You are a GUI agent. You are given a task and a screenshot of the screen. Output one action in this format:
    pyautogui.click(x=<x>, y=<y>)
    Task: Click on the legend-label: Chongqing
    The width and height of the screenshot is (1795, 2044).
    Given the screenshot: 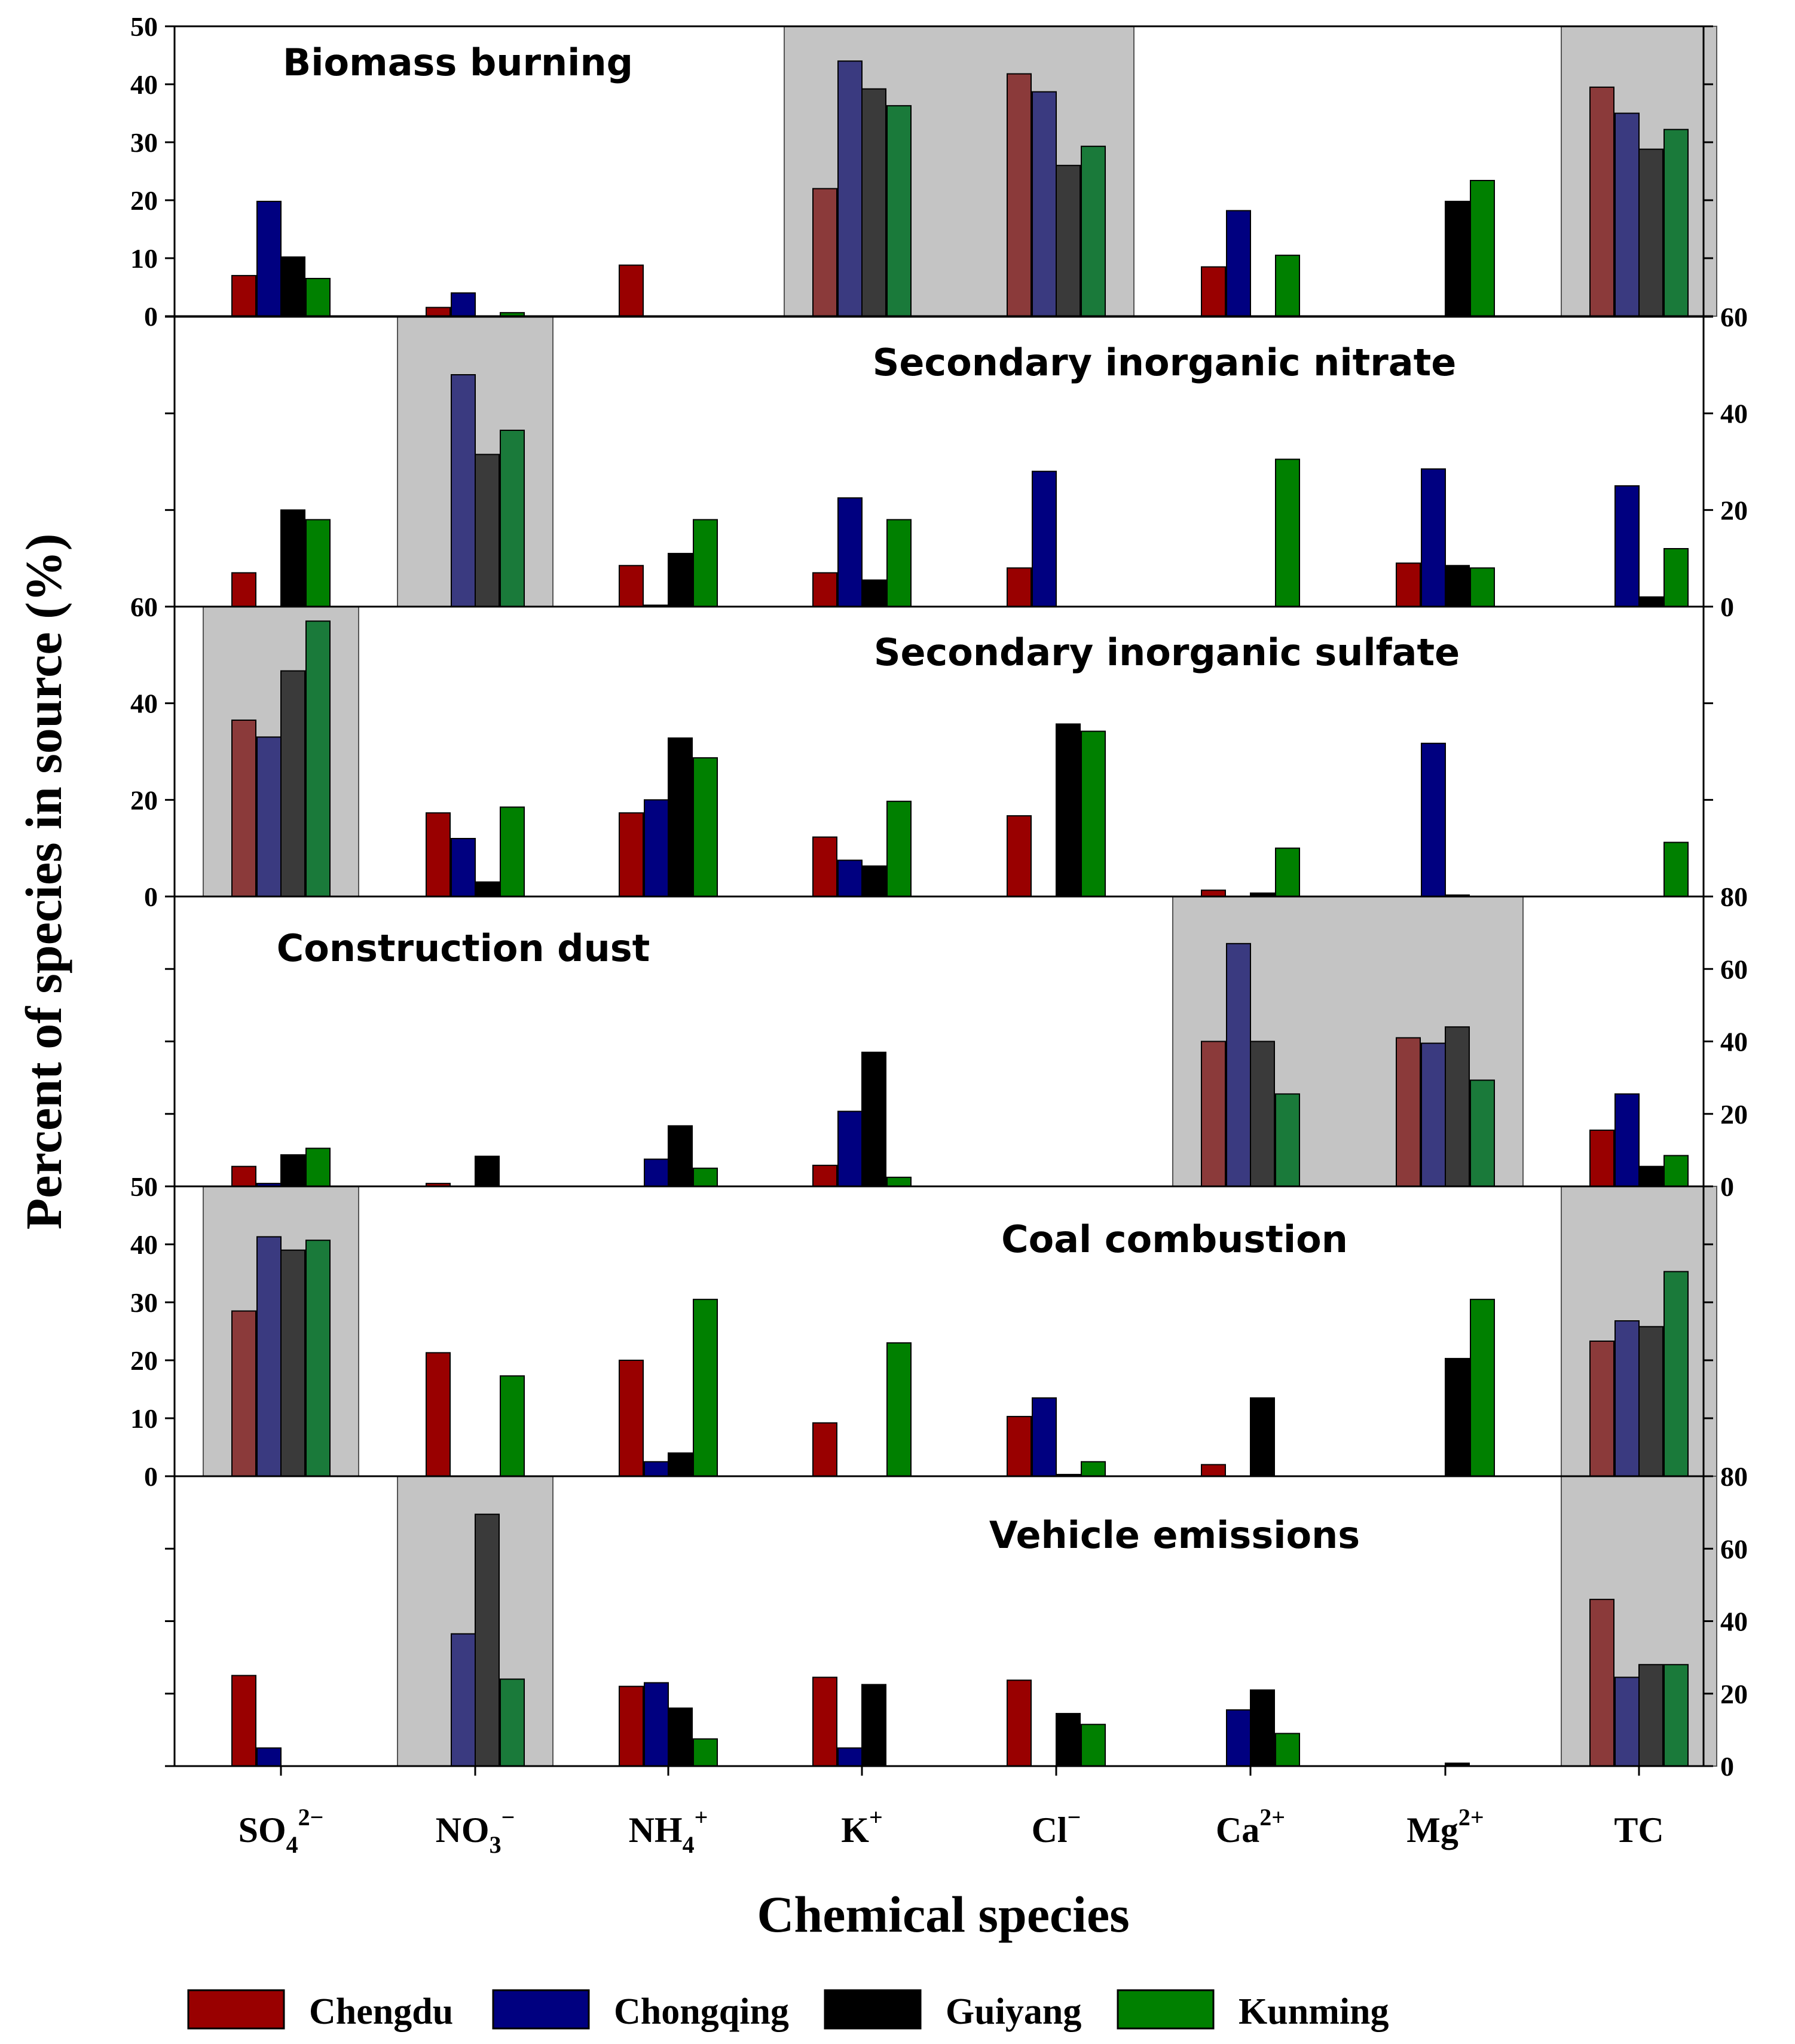 What is the action you would take?
    pyautogui.click(x=701, y=2012)
    